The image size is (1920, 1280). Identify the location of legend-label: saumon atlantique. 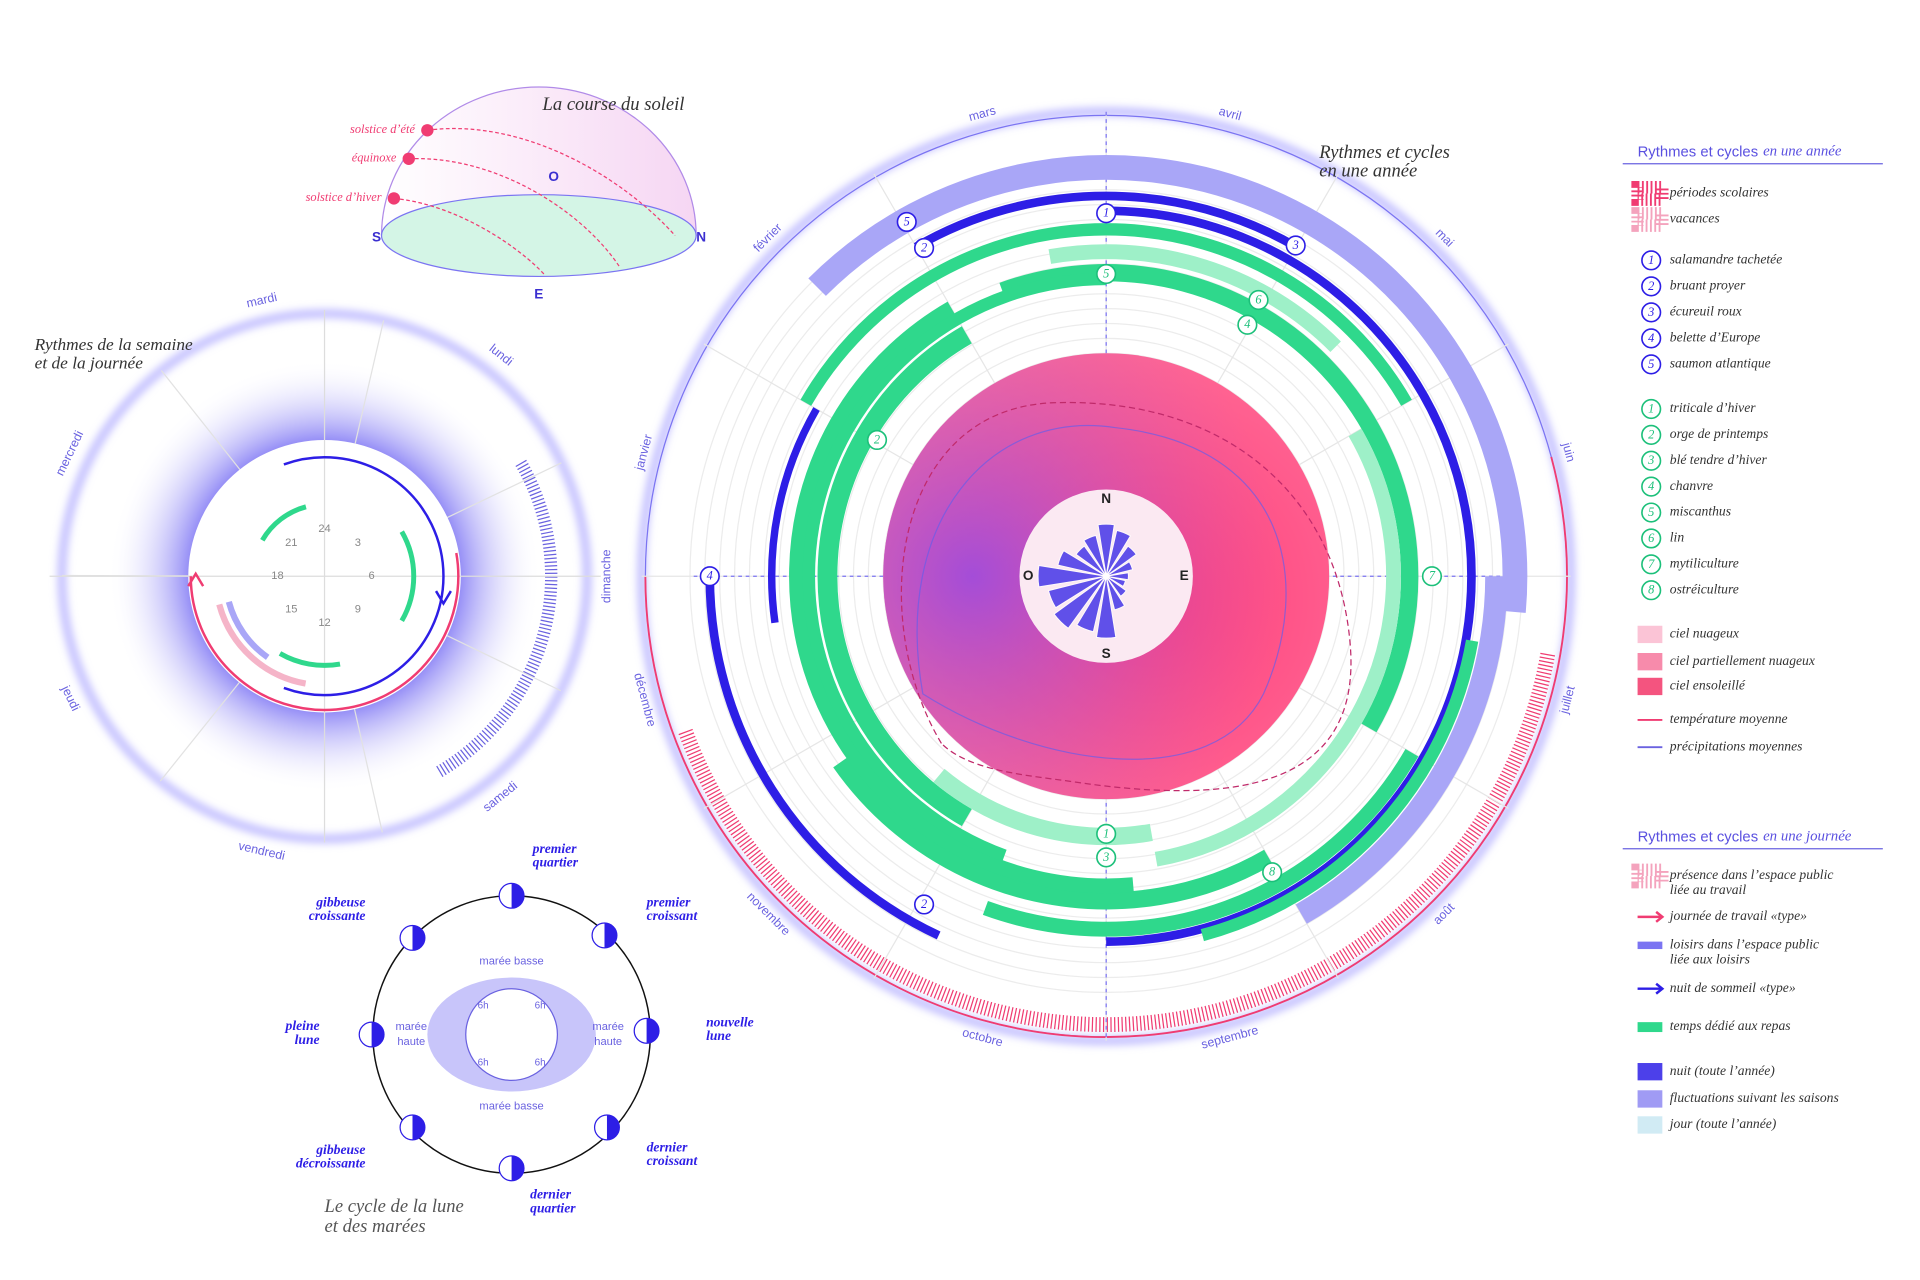
(1720, 363).